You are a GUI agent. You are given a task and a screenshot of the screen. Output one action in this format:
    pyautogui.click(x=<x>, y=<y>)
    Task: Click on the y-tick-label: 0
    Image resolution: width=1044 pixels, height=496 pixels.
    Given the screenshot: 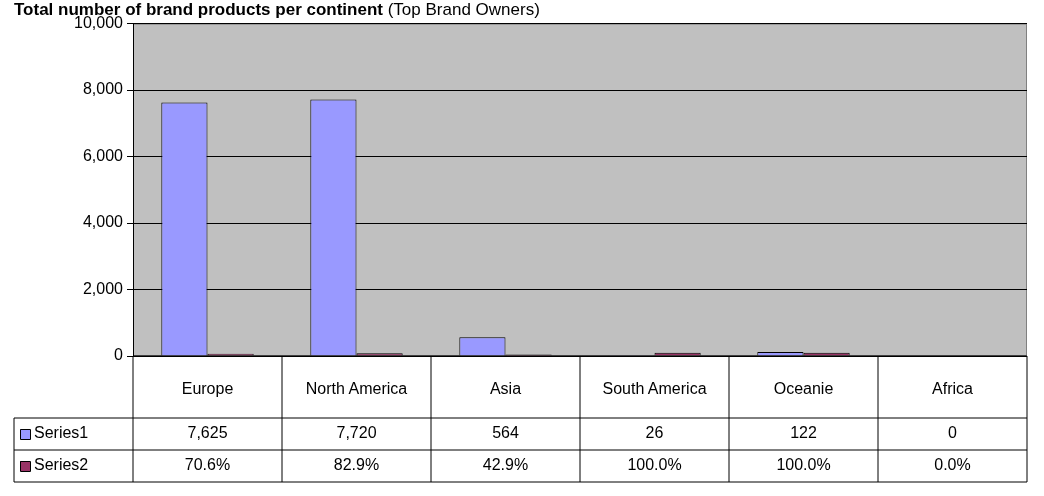 What is the action you would take?
    pyautogui.click(x=119, y=355)
    